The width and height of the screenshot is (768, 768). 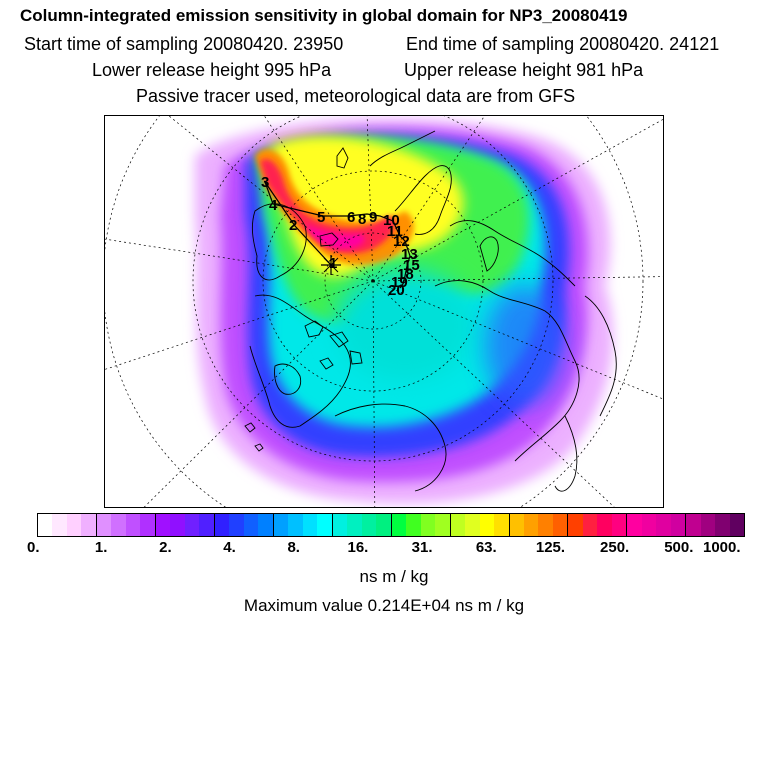 What do you see at coordinates (512, 253) in the screenshot?
I see `coast-russia-north` at bounding box center [512, 253].